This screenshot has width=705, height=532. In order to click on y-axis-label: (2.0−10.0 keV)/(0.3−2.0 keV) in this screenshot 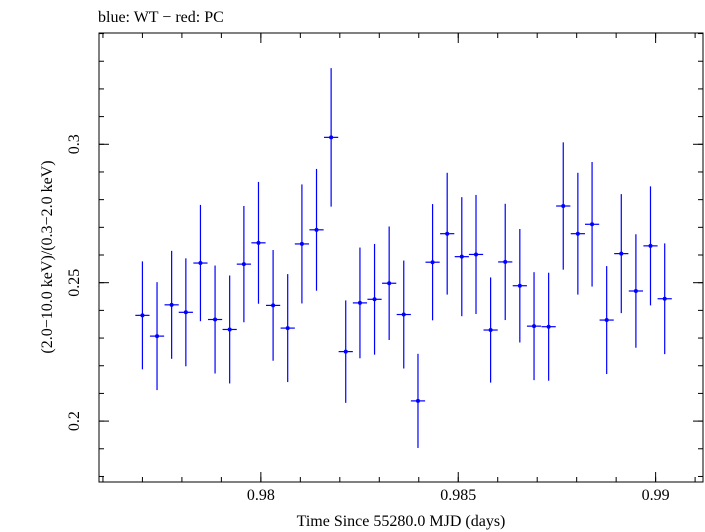, I will do `click(47, 256)`.